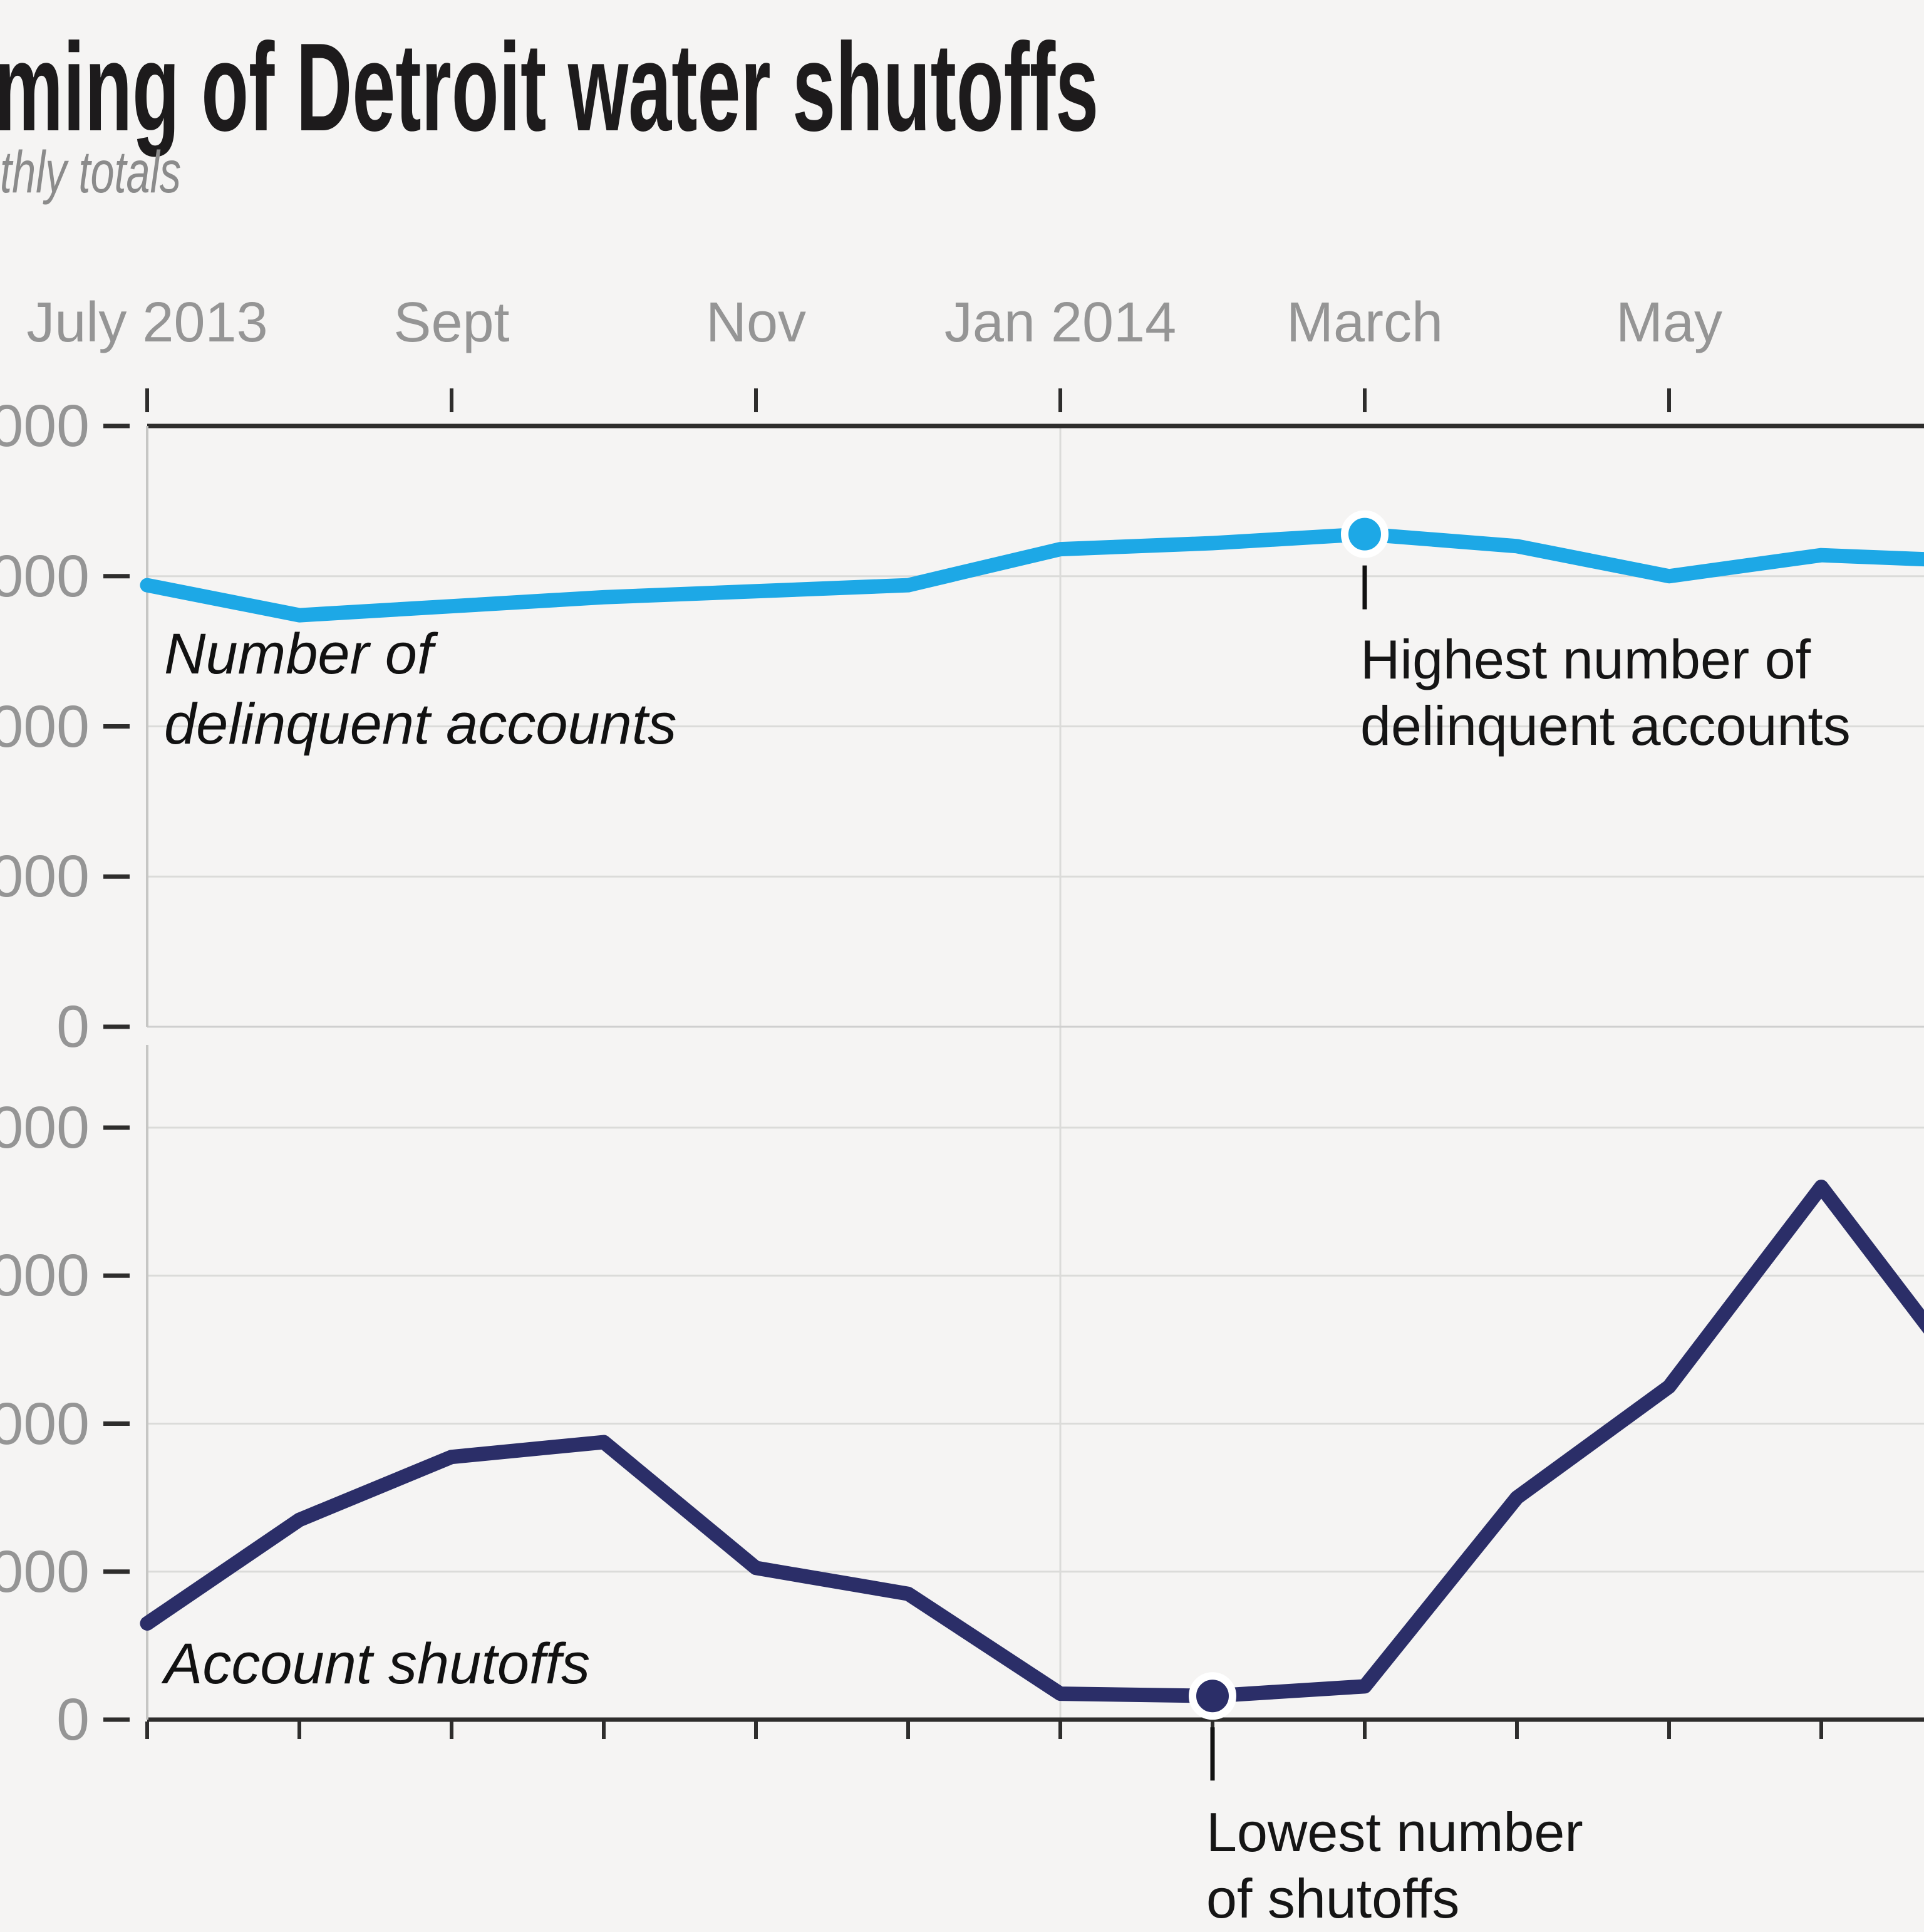 The height and width of the screenshot is (1932, 1924). I want to click on page-subtitle: Monthly totals, so click(91, 172).